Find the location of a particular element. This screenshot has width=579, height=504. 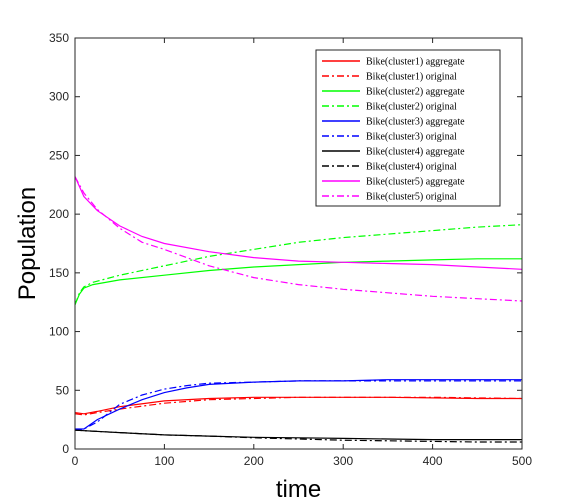

legend-label-10: Bike(cluster5) original is located at coordinates (411, 197).